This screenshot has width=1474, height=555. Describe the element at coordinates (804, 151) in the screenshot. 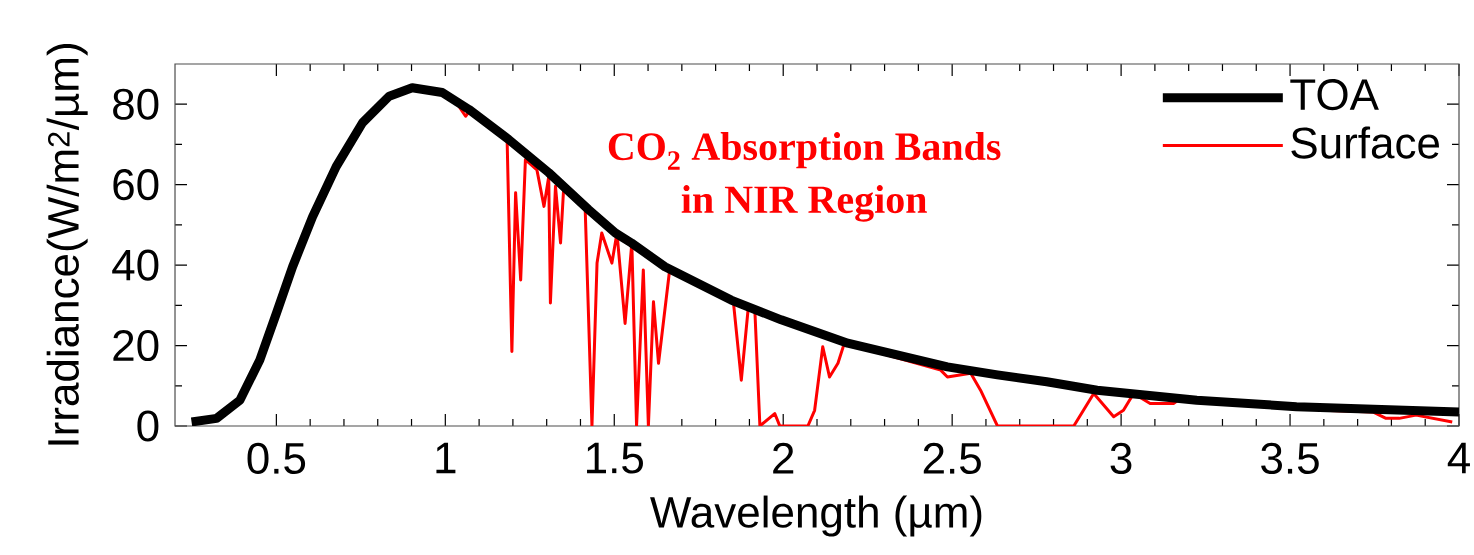

I see `annotation: CO$_{2}$ Absorption Bands` at that location.